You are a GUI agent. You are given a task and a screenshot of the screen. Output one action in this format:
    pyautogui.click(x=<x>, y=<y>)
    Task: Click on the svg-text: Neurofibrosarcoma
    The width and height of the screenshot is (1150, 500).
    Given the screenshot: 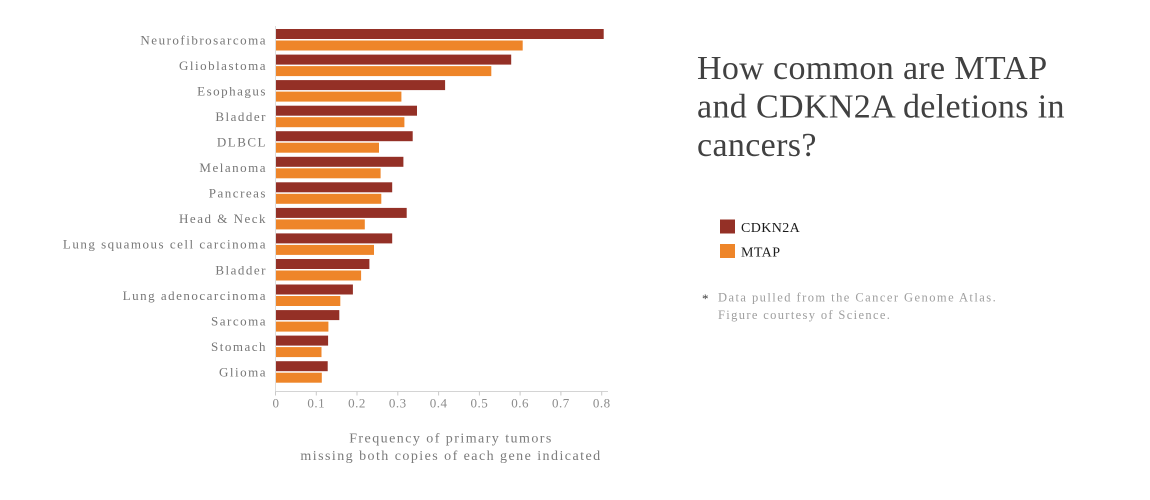 What is the action you would take?
    pyautogui.click(x=203, y=39)
    